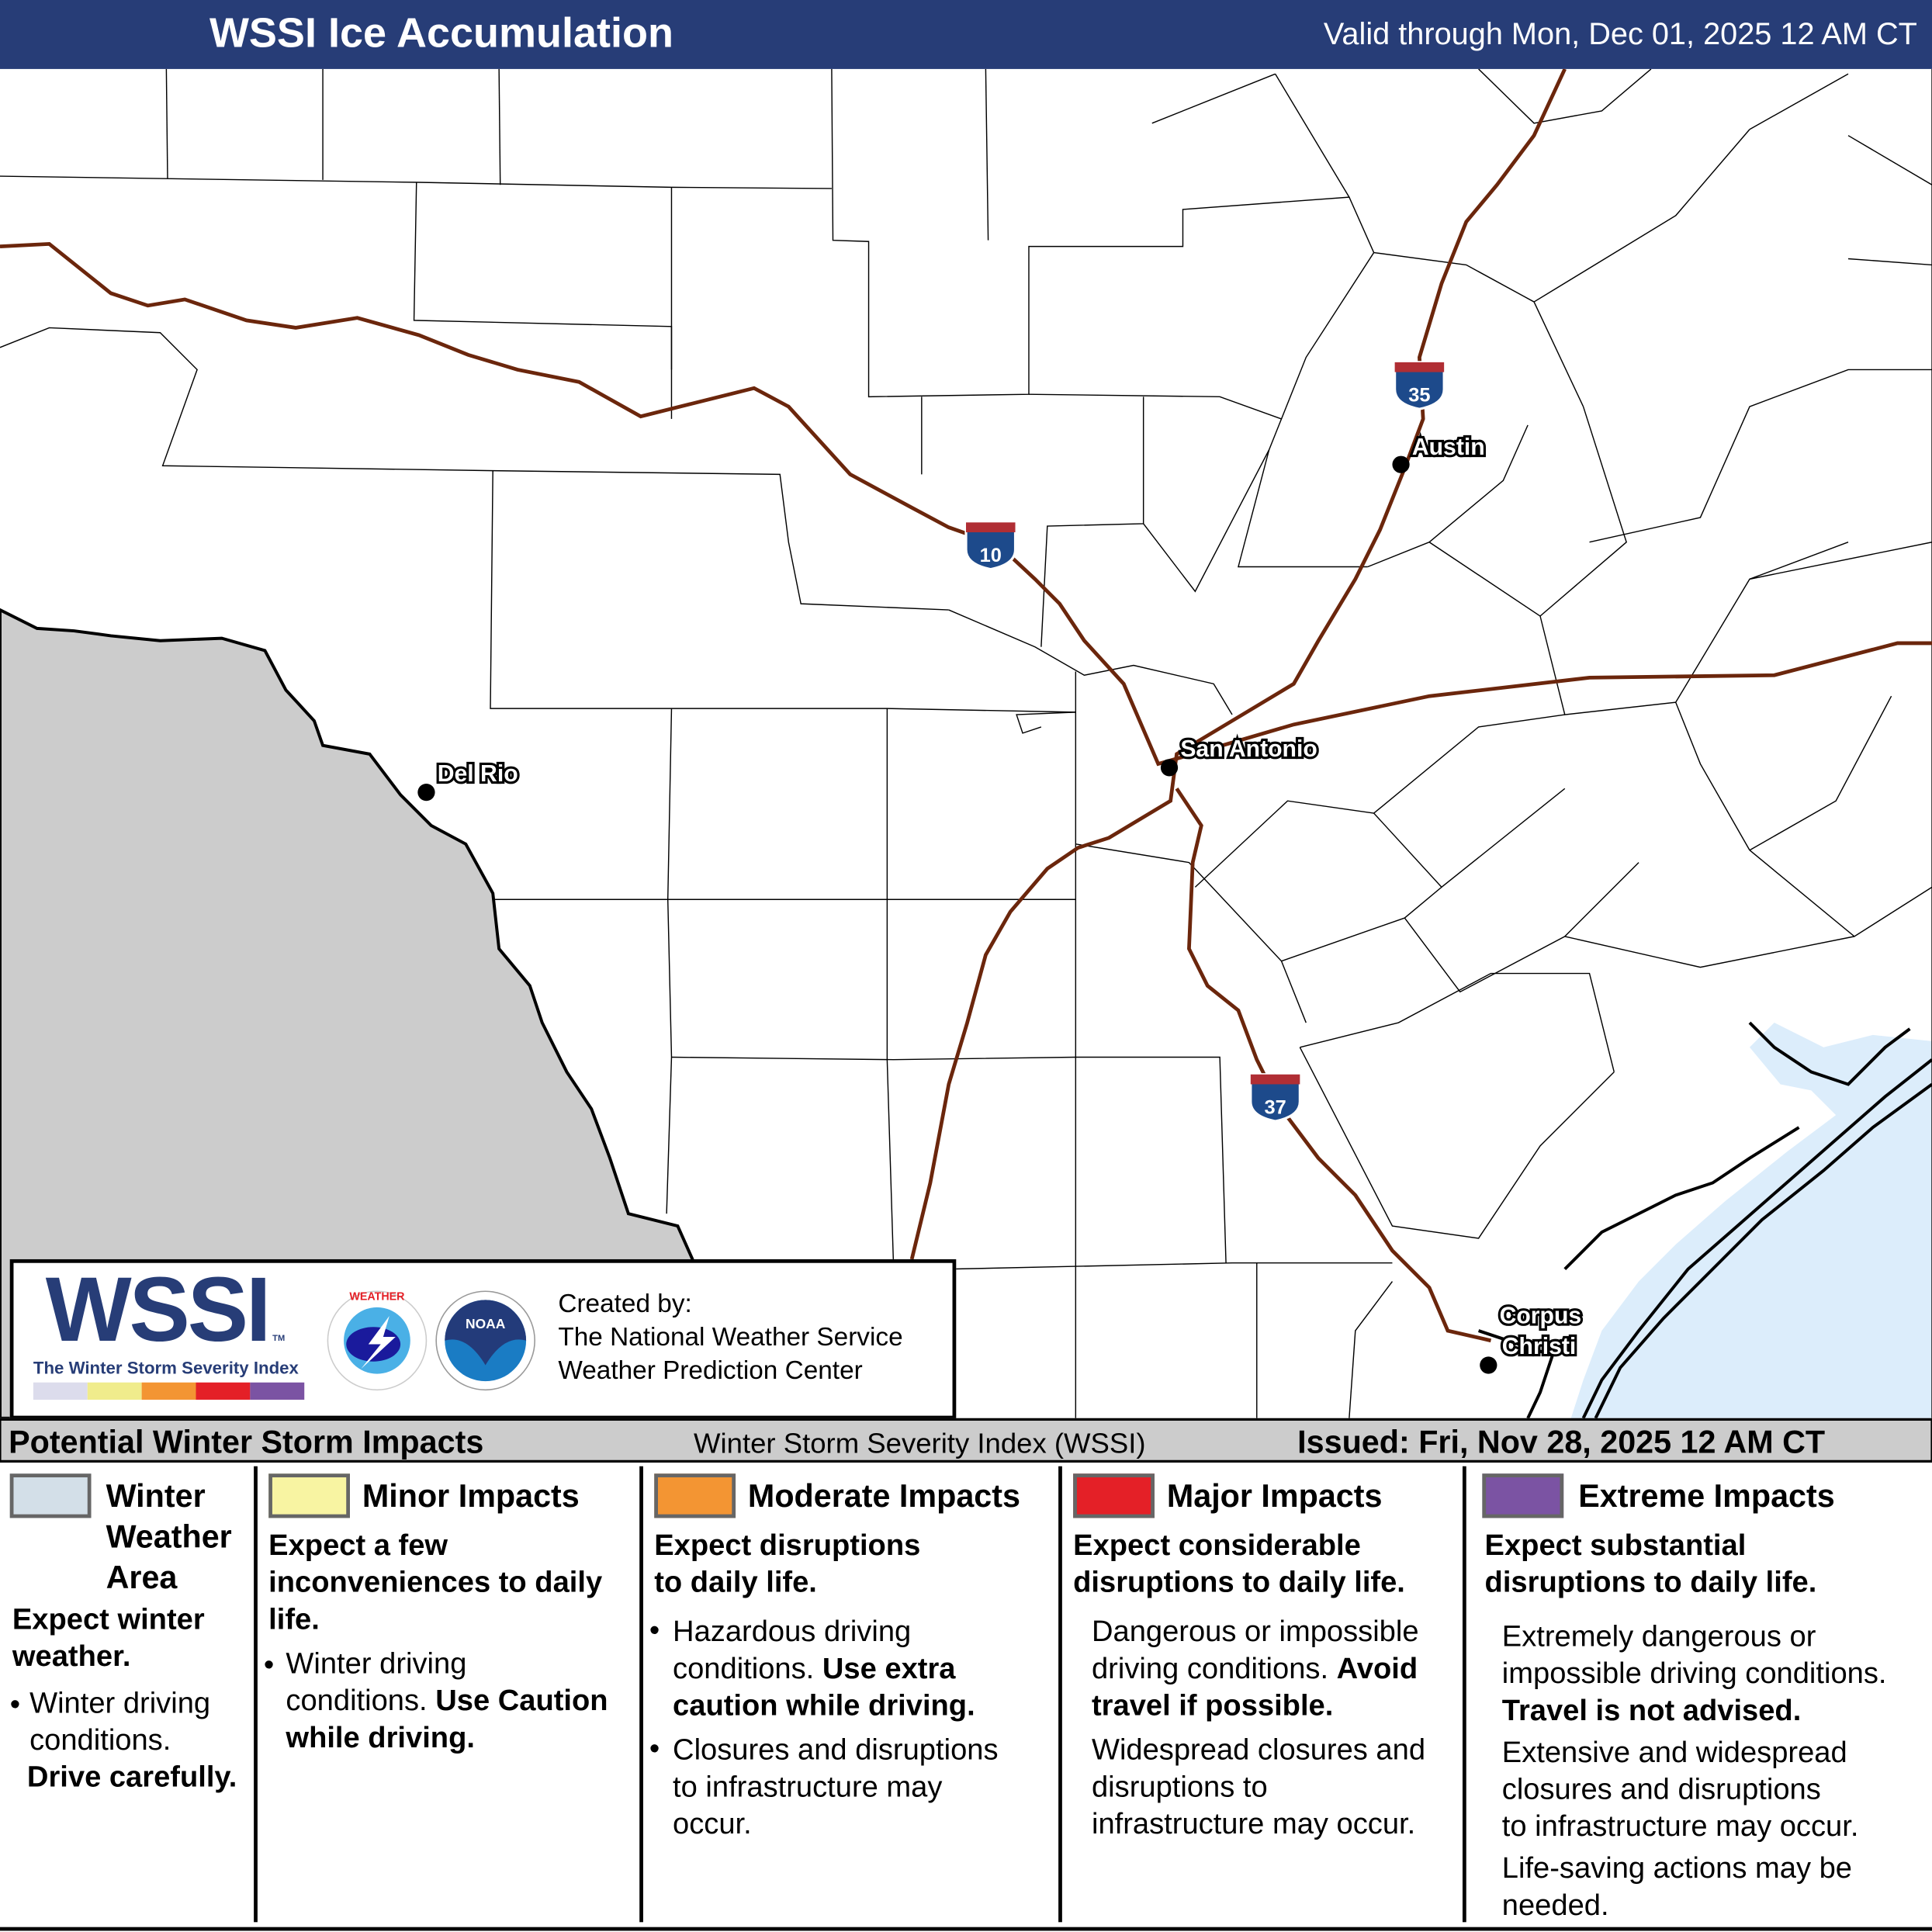 The height and width of the screenshot is (1932, 1932). Describe the element at coordinates (108, 1638) in the screenshot. I see `category-summary: Expect winter weather.` at that location.